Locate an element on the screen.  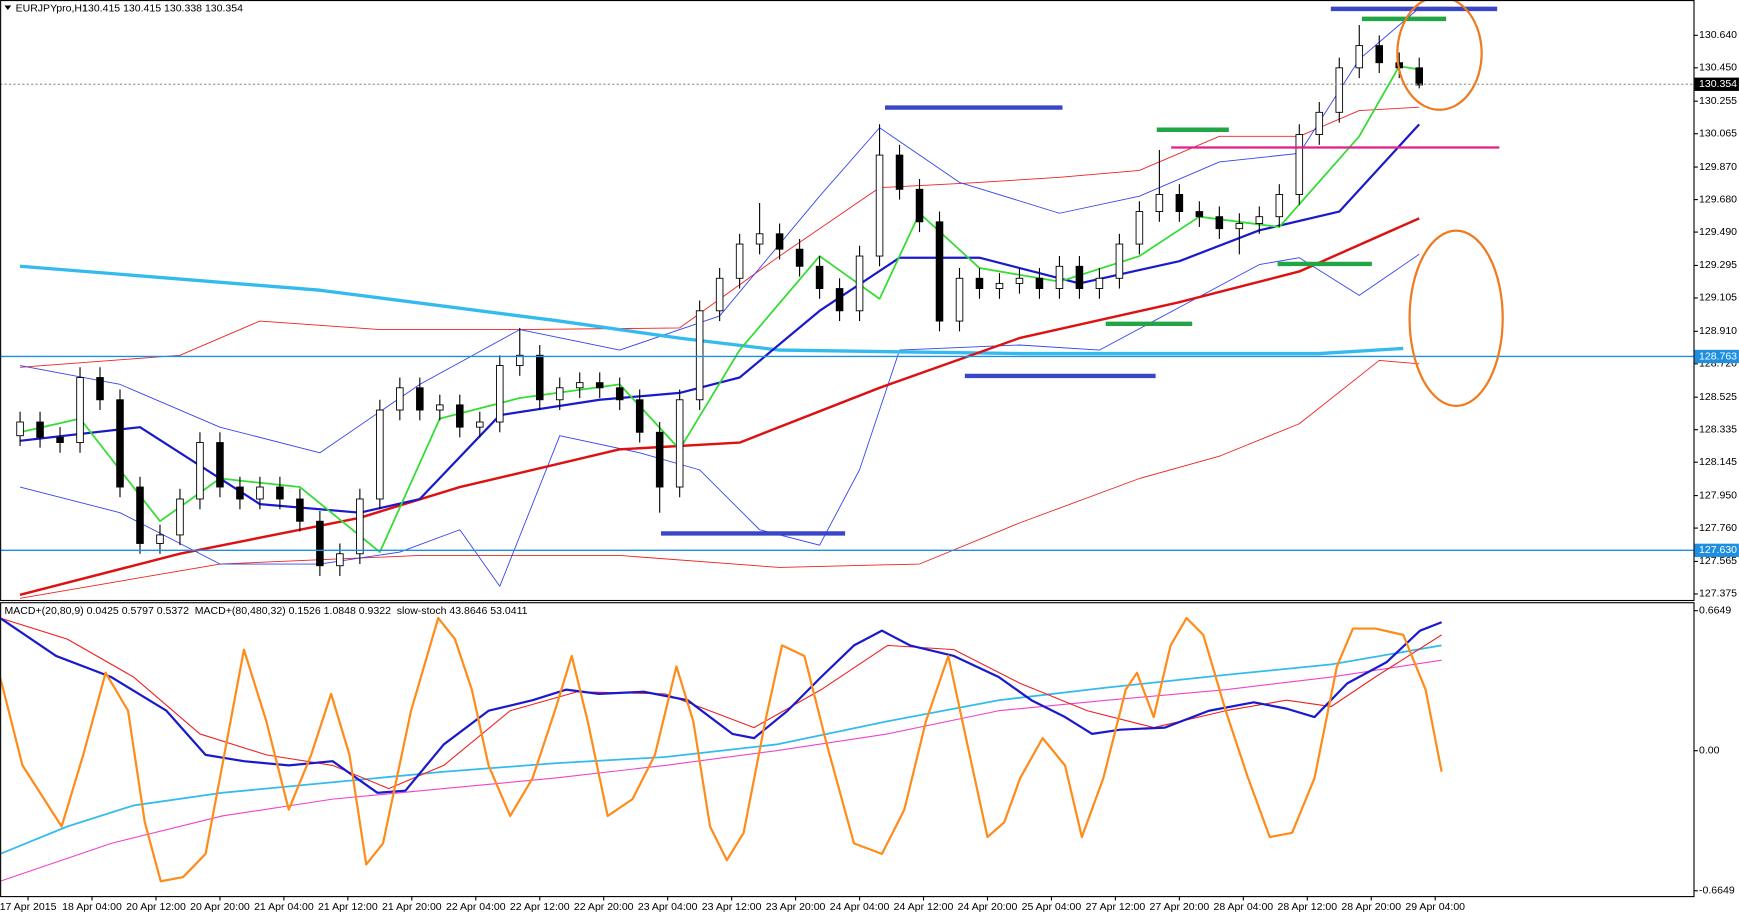
y-tick-label: 129.295 is located at coordinates (1718, 265).